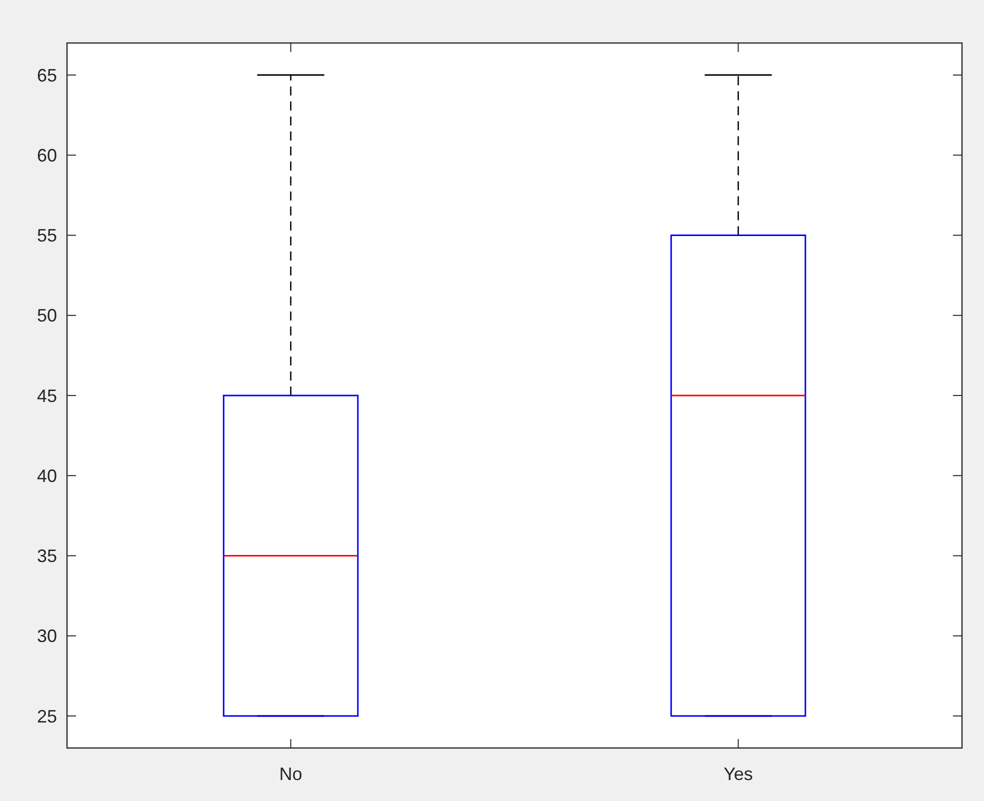  I want to click on x-tick-label: Yes, so click(738, 774).